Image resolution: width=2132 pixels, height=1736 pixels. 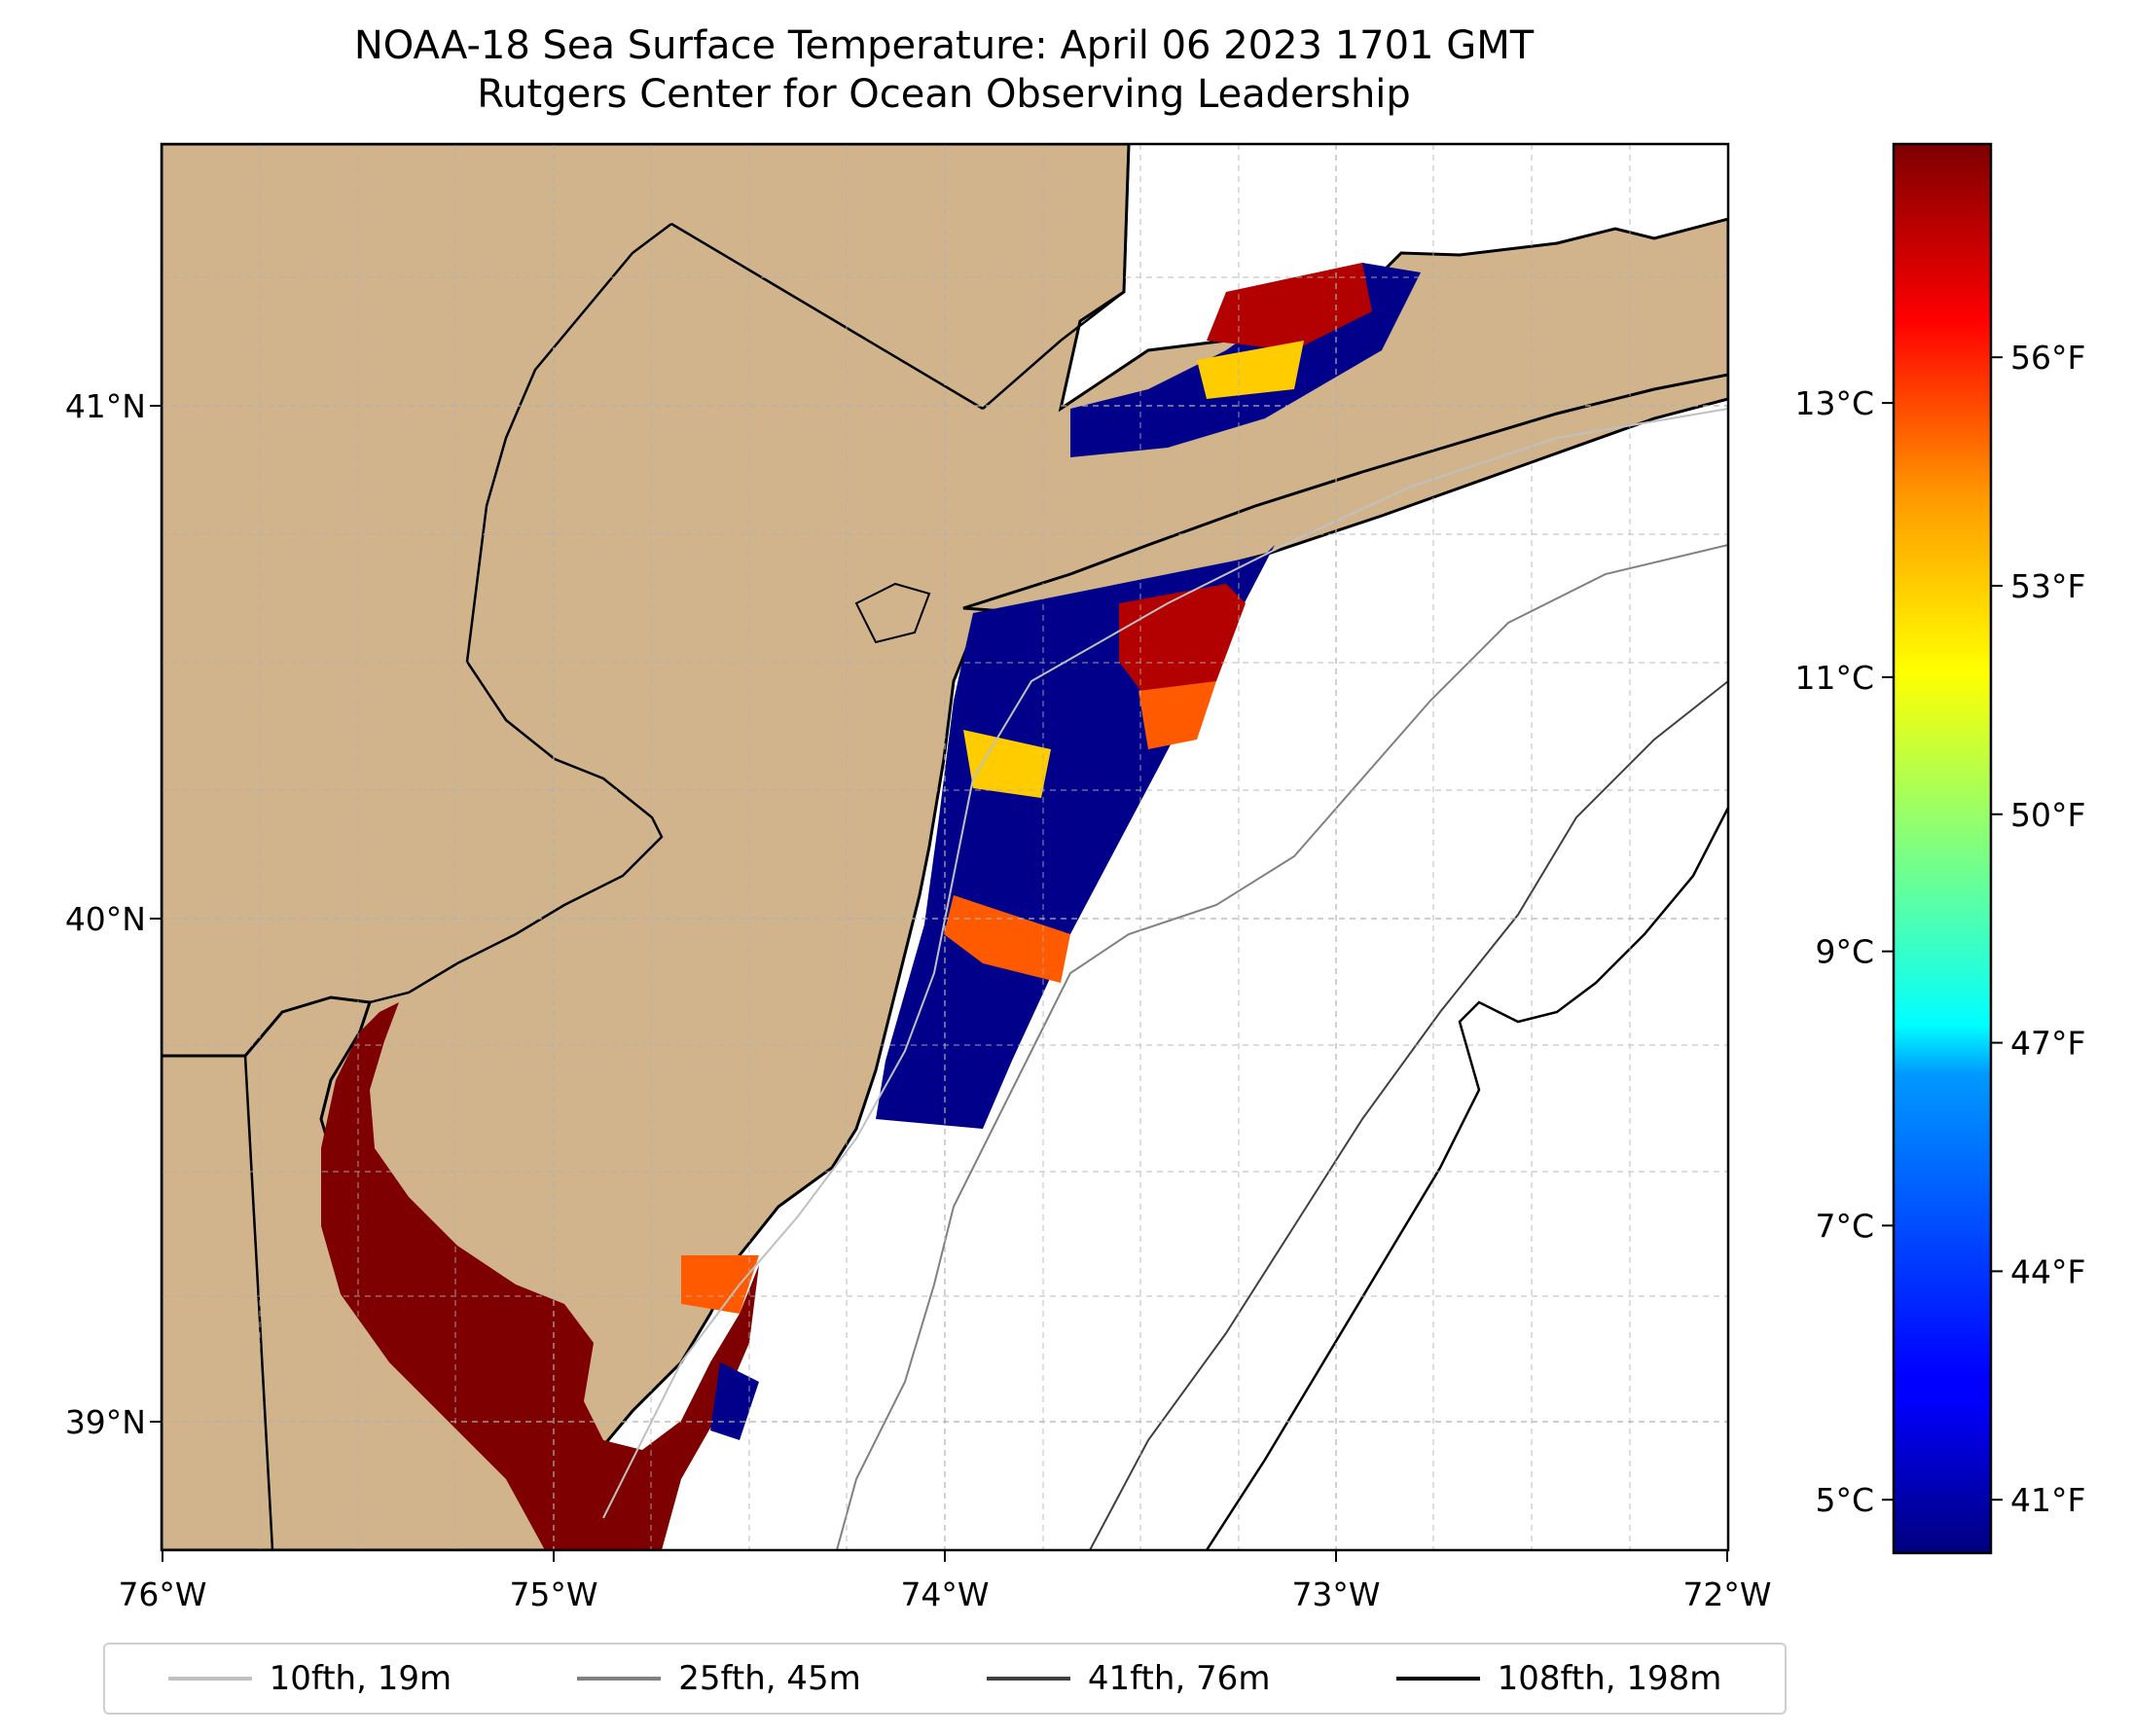 What do you see at coordinates (106, 919) in the screenshot?
I see `lat-label-40n: 40°N` at bounding box center [106, 919].